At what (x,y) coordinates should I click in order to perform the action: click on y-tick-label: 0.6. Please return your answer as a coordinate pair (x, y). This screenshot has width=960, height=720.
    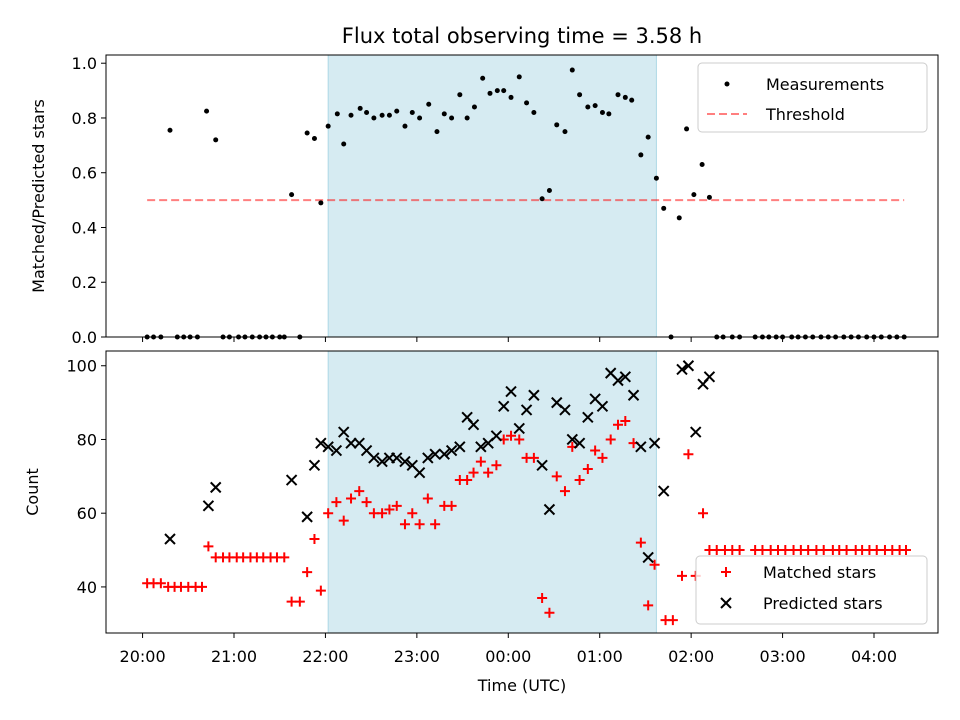
    Looking at the image, I should click on (84, 173).